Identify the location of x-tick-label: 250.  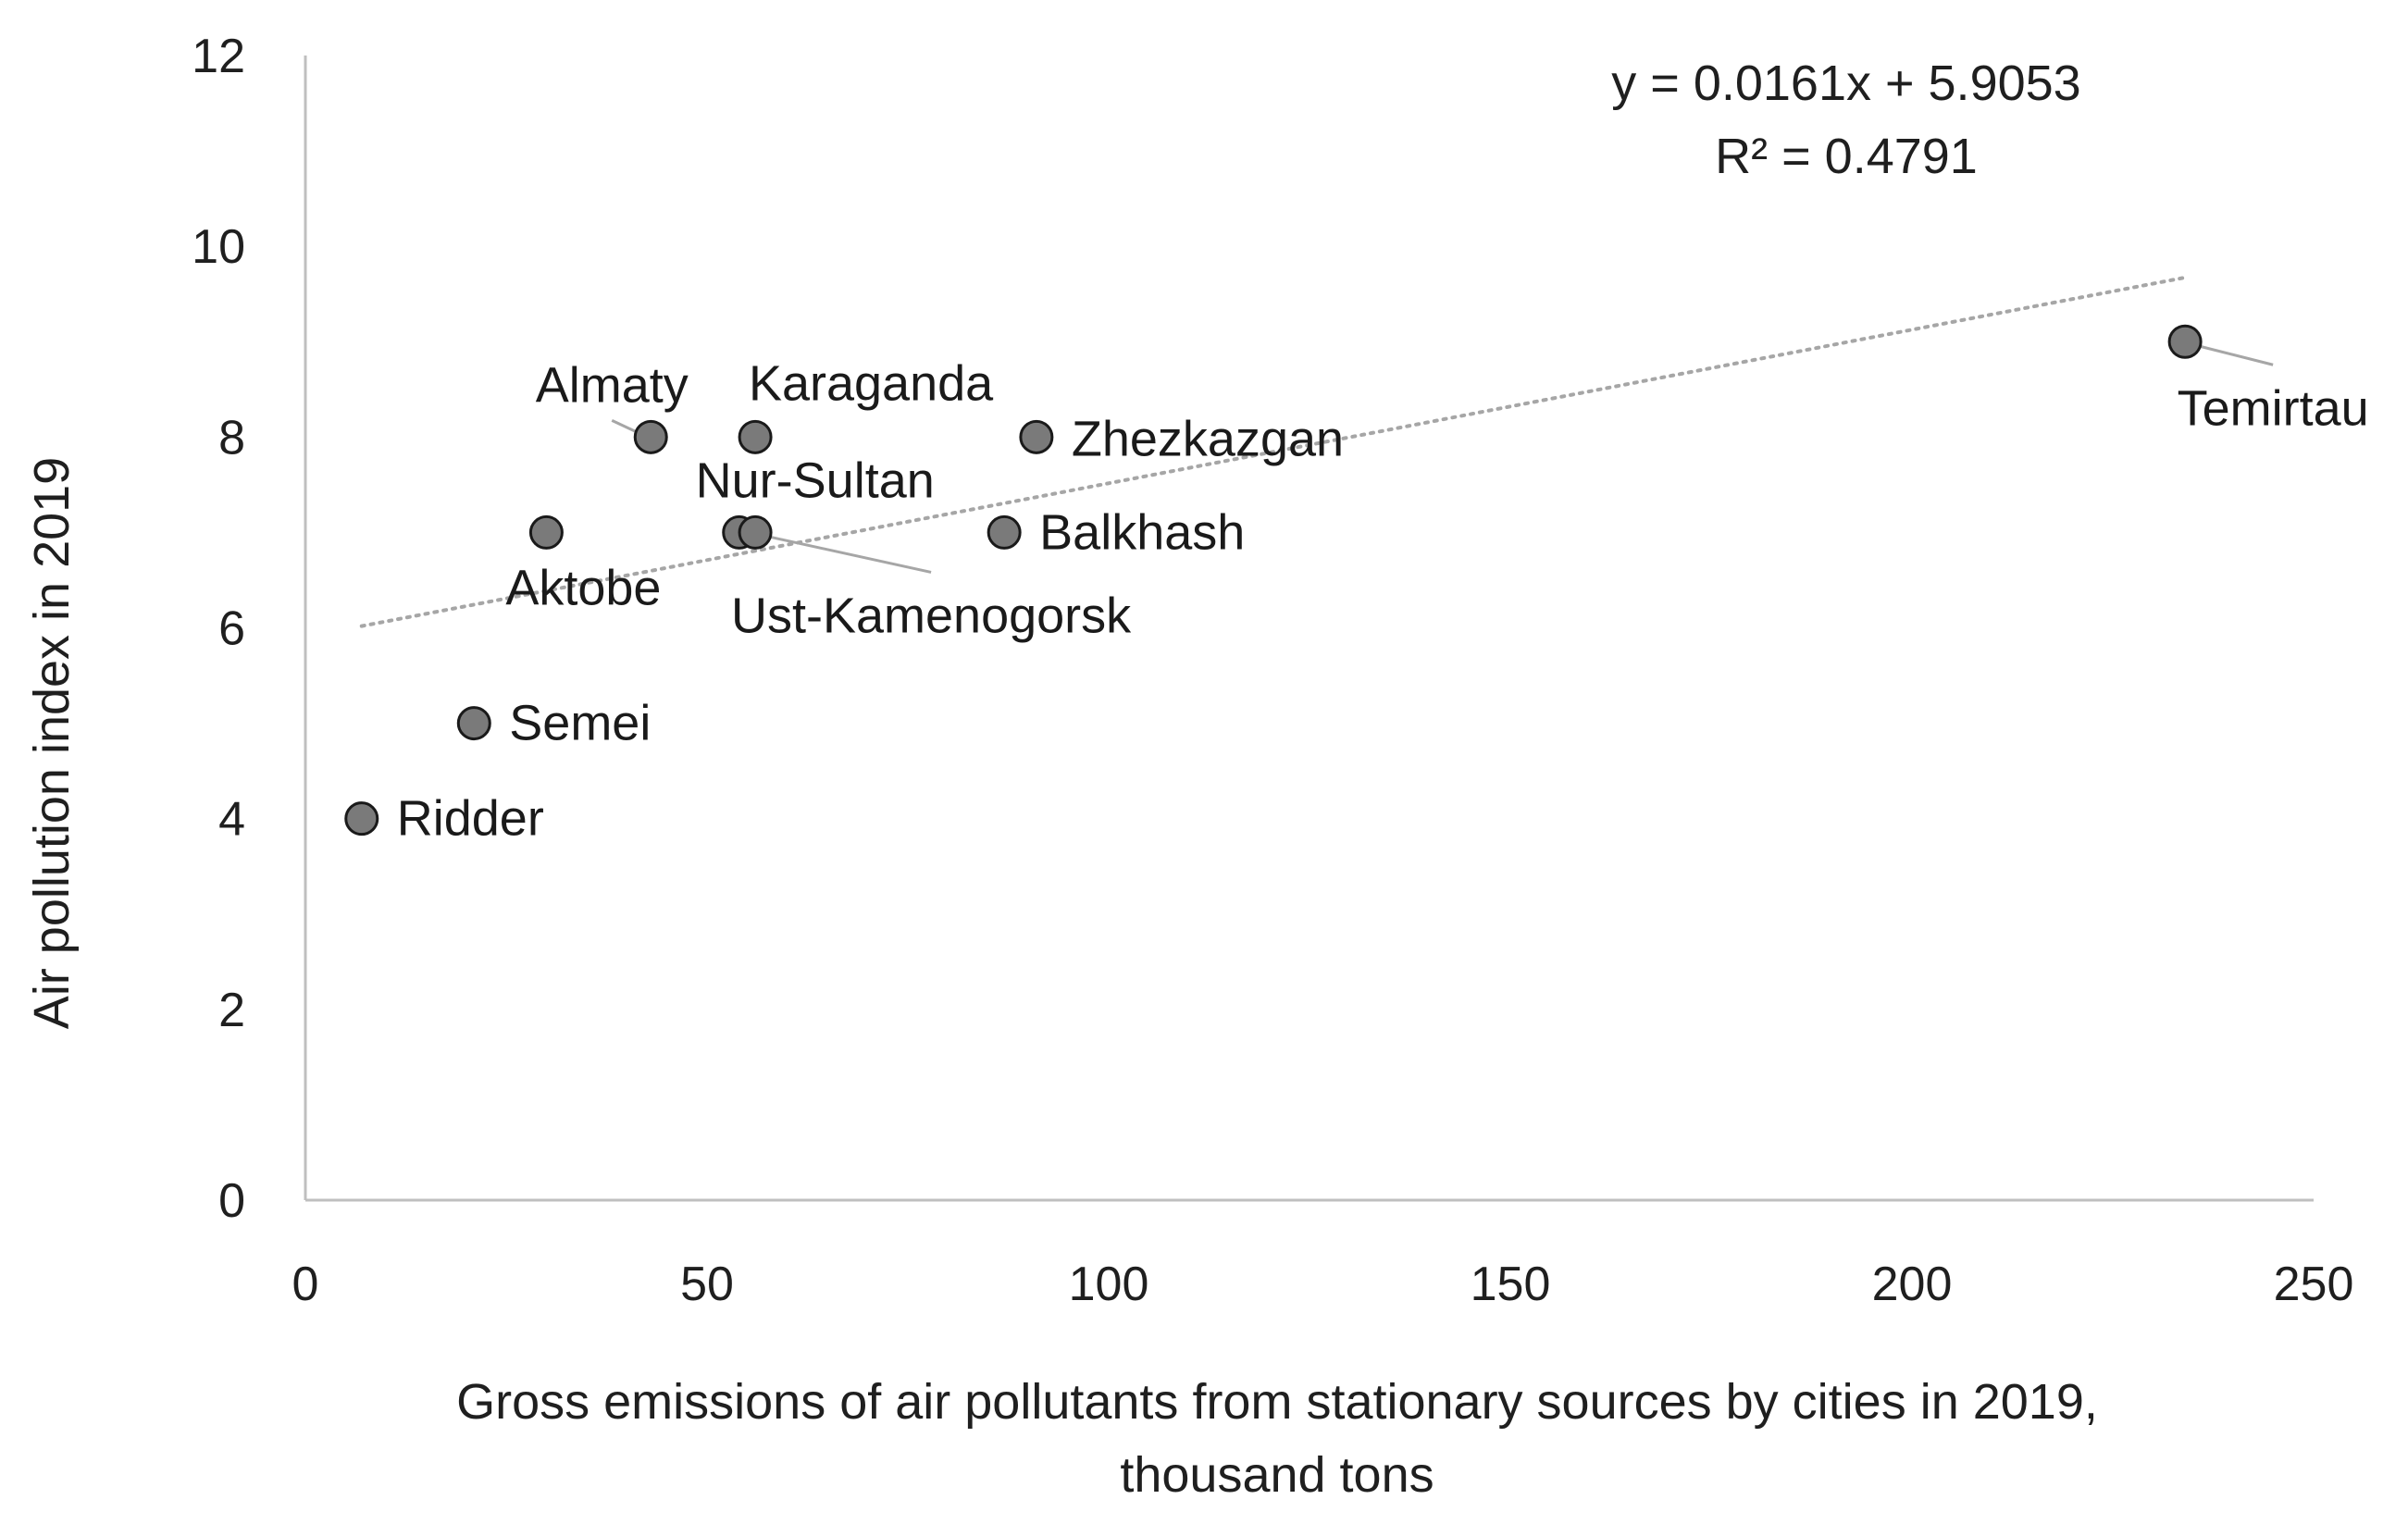
(2314, 1284).